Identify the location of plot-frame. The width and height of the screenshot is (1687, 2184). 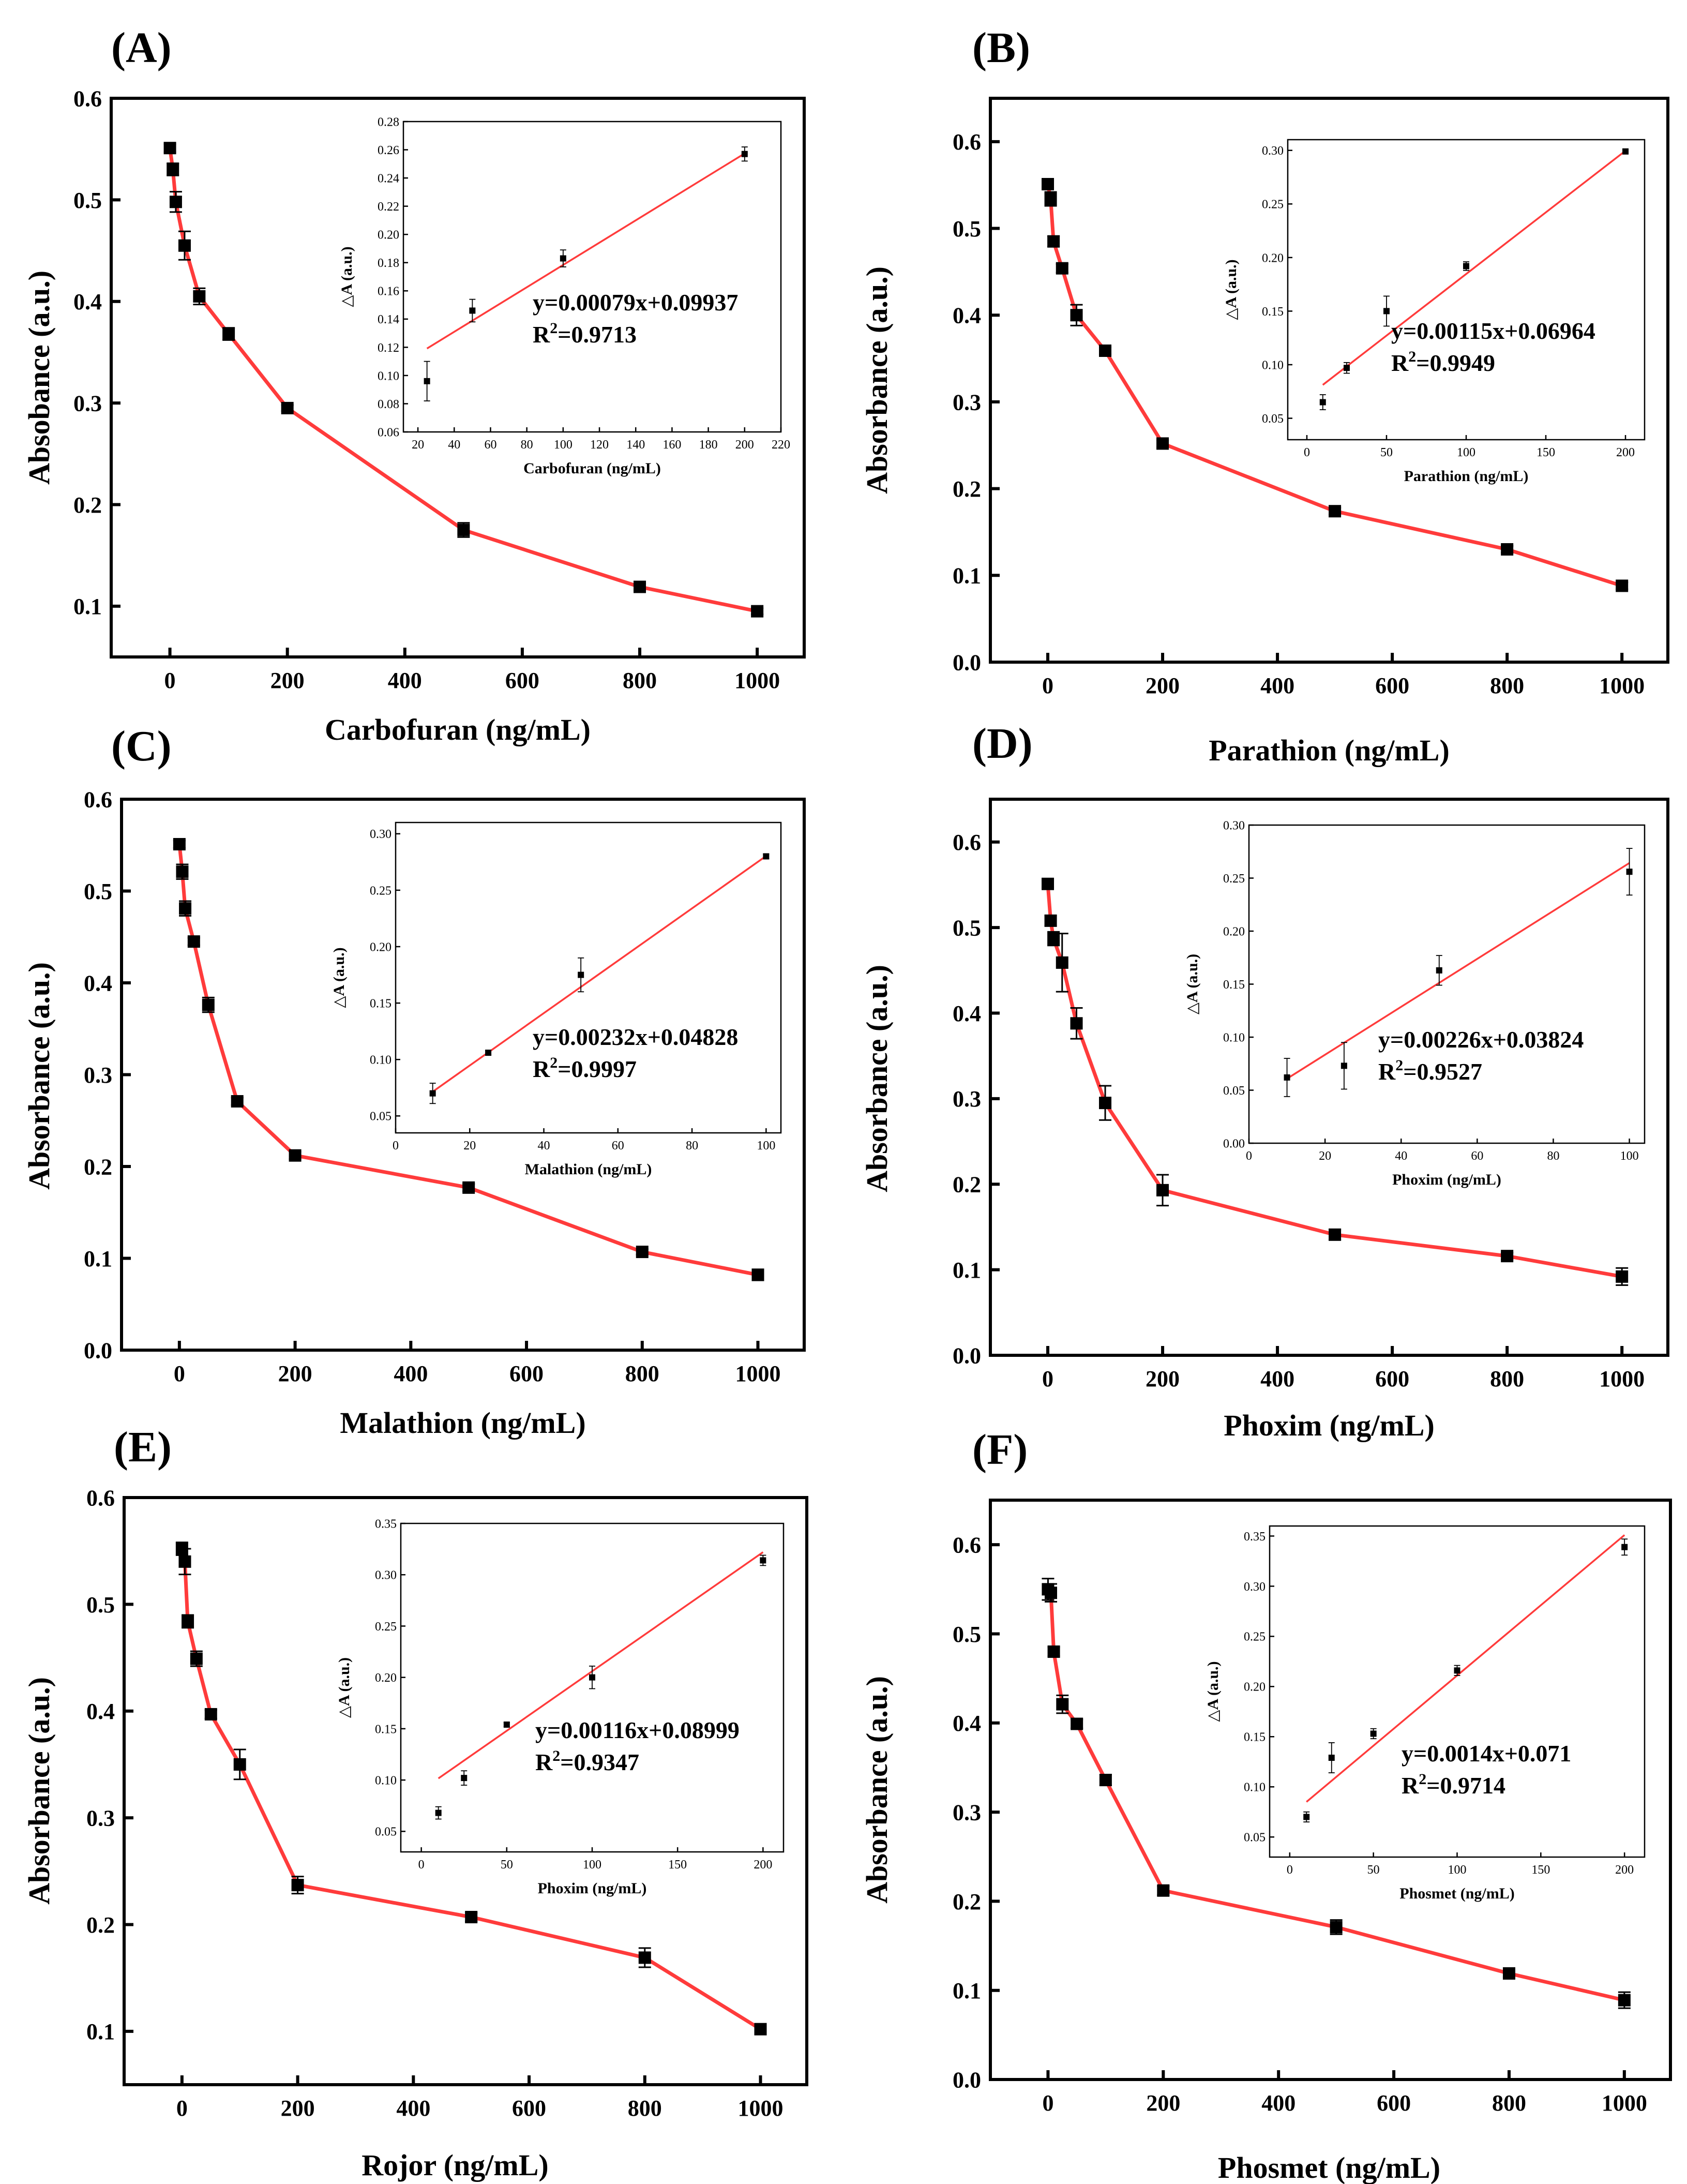
(465, 1791).